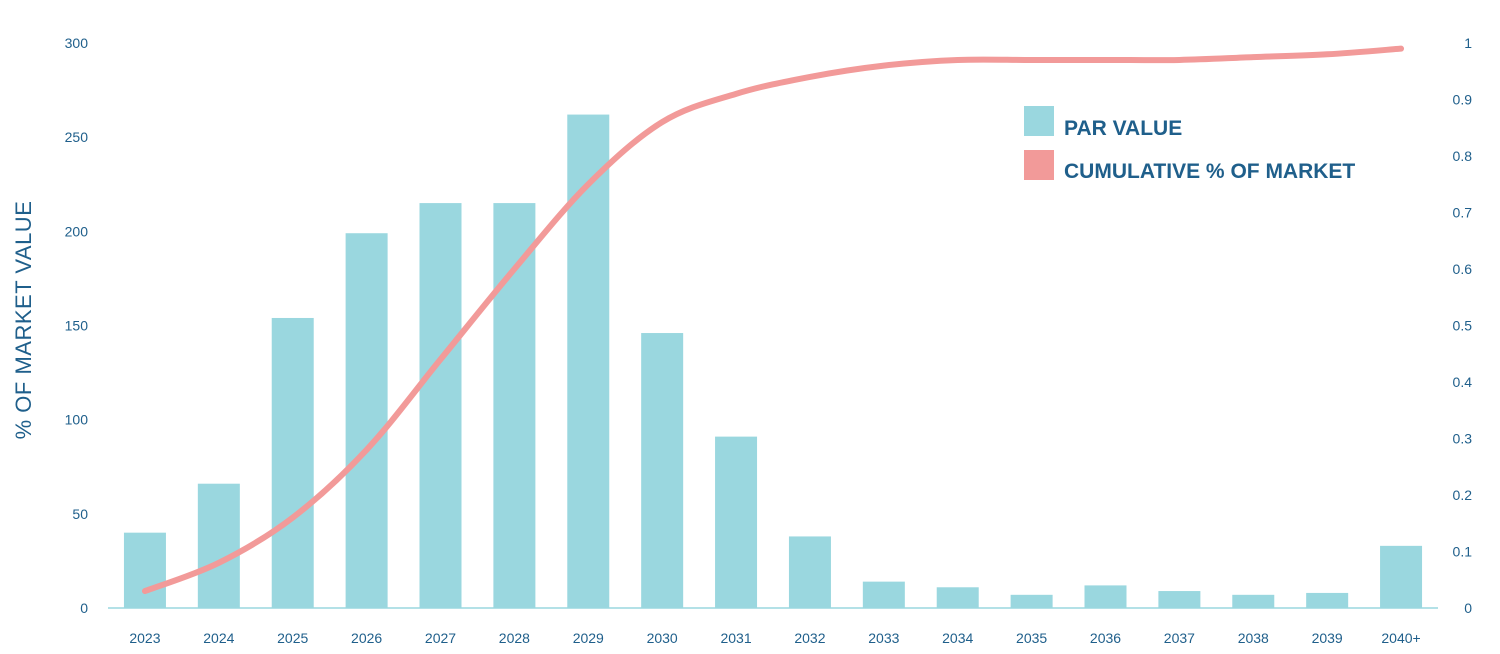 This screenshot has width=1500, height=654. Describe the element at coordinates (23, 320) in the screenshot. I see `y-axis-label: % OF MARKET VALUE` at that location.